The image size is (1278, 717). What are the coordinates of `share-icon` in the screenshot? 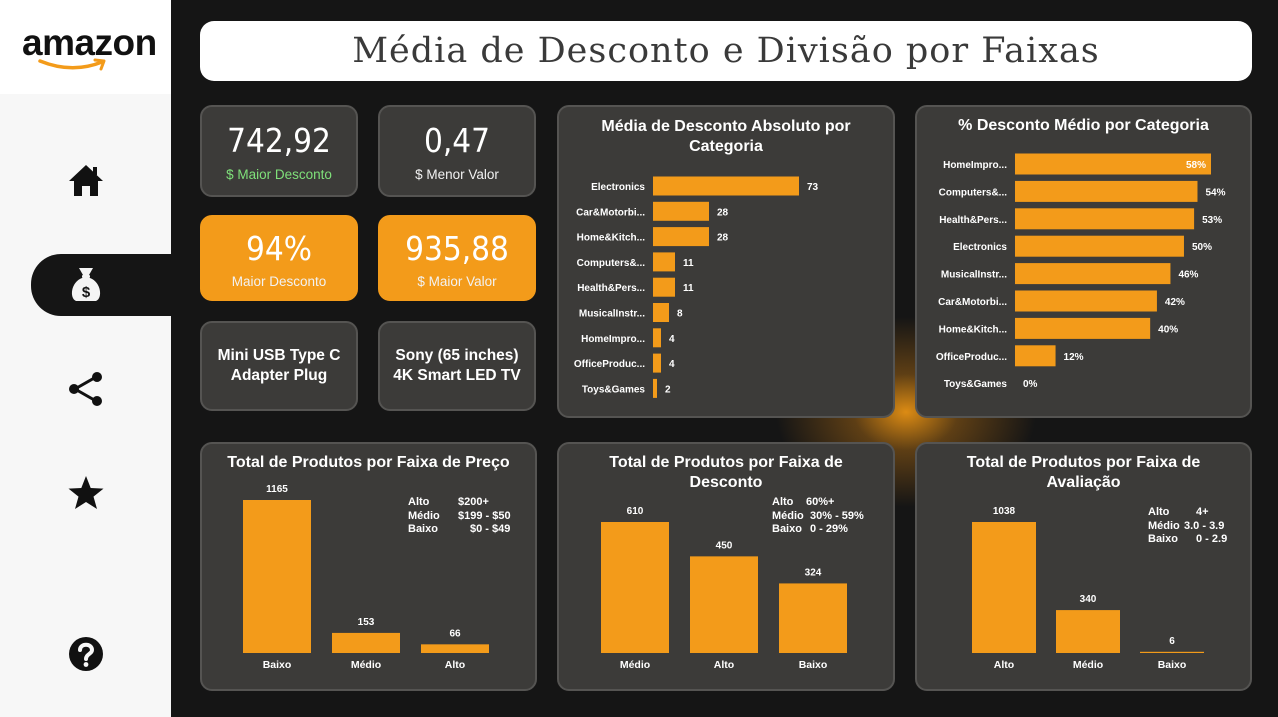 It's located at (86, 389).